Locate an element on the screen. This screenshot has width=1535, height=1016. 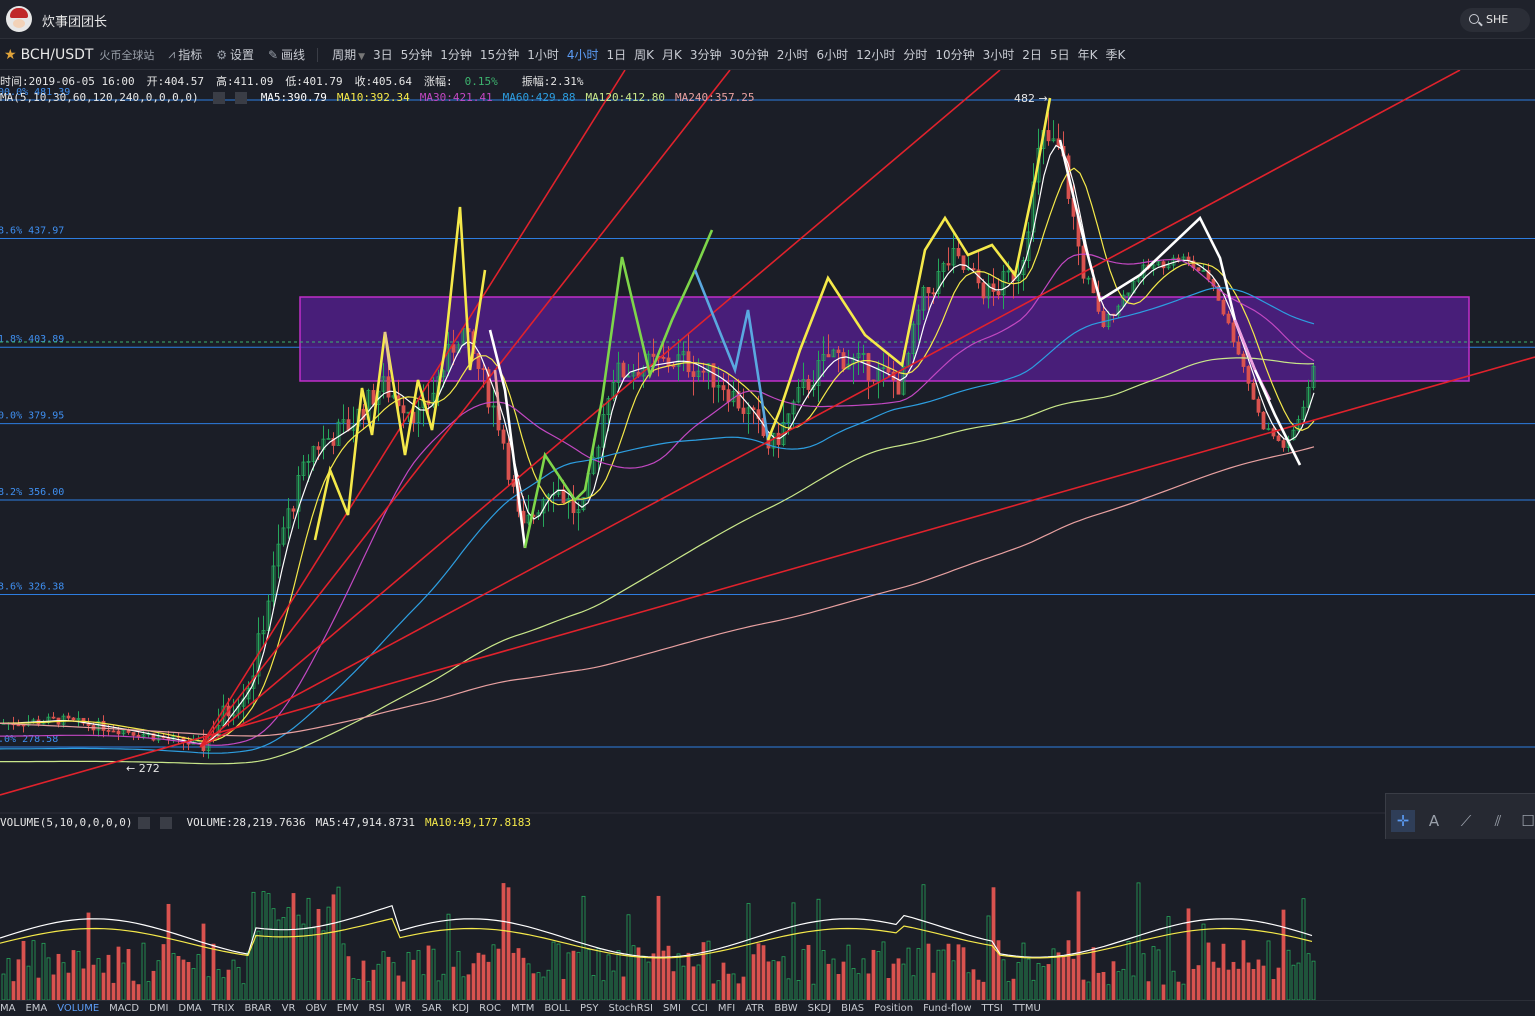
chevron-down-icon: ▼ is located at coordinates (361, 57).